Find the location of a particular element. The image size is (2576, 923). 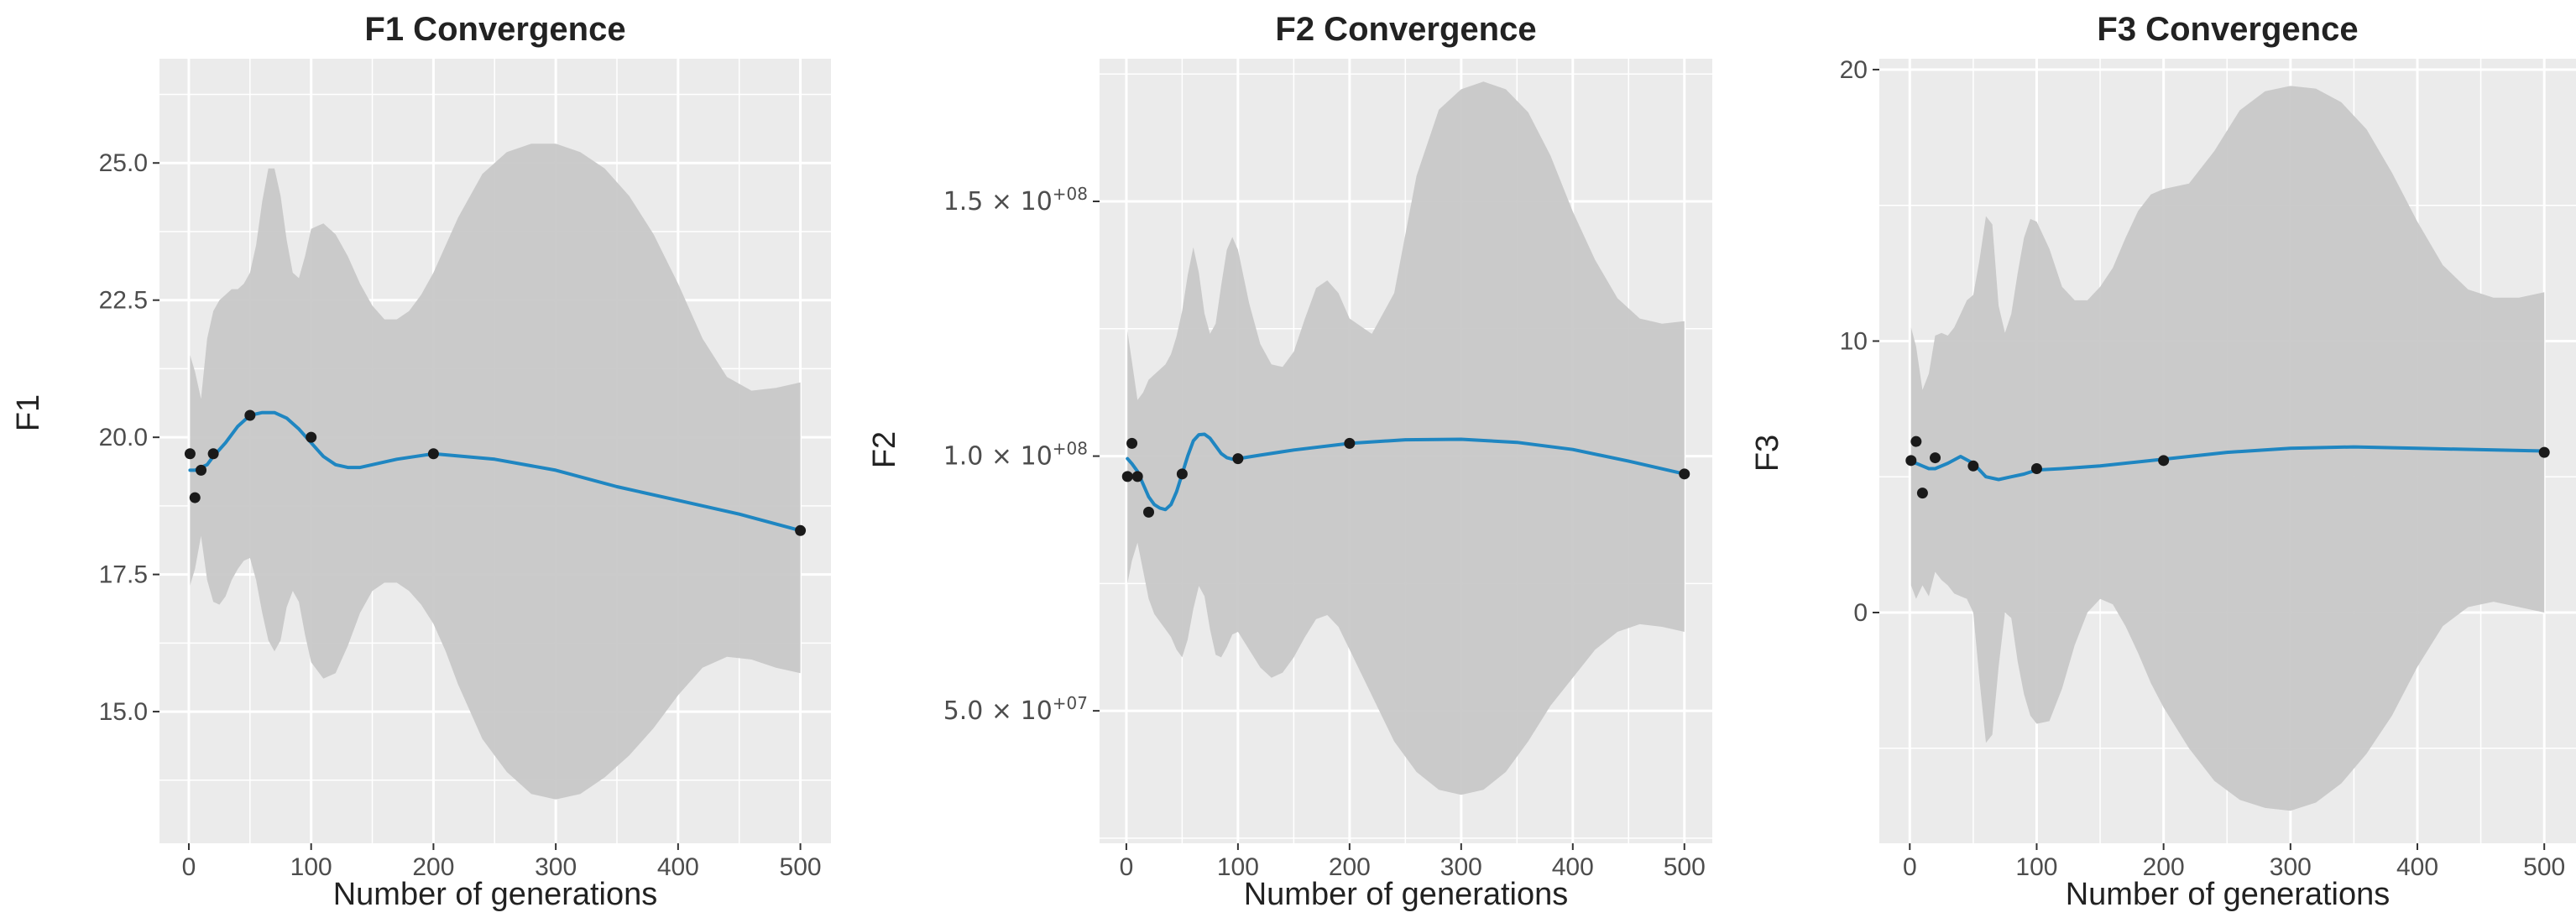

y-axis-title: F2 is located at coordinates (884, 450).